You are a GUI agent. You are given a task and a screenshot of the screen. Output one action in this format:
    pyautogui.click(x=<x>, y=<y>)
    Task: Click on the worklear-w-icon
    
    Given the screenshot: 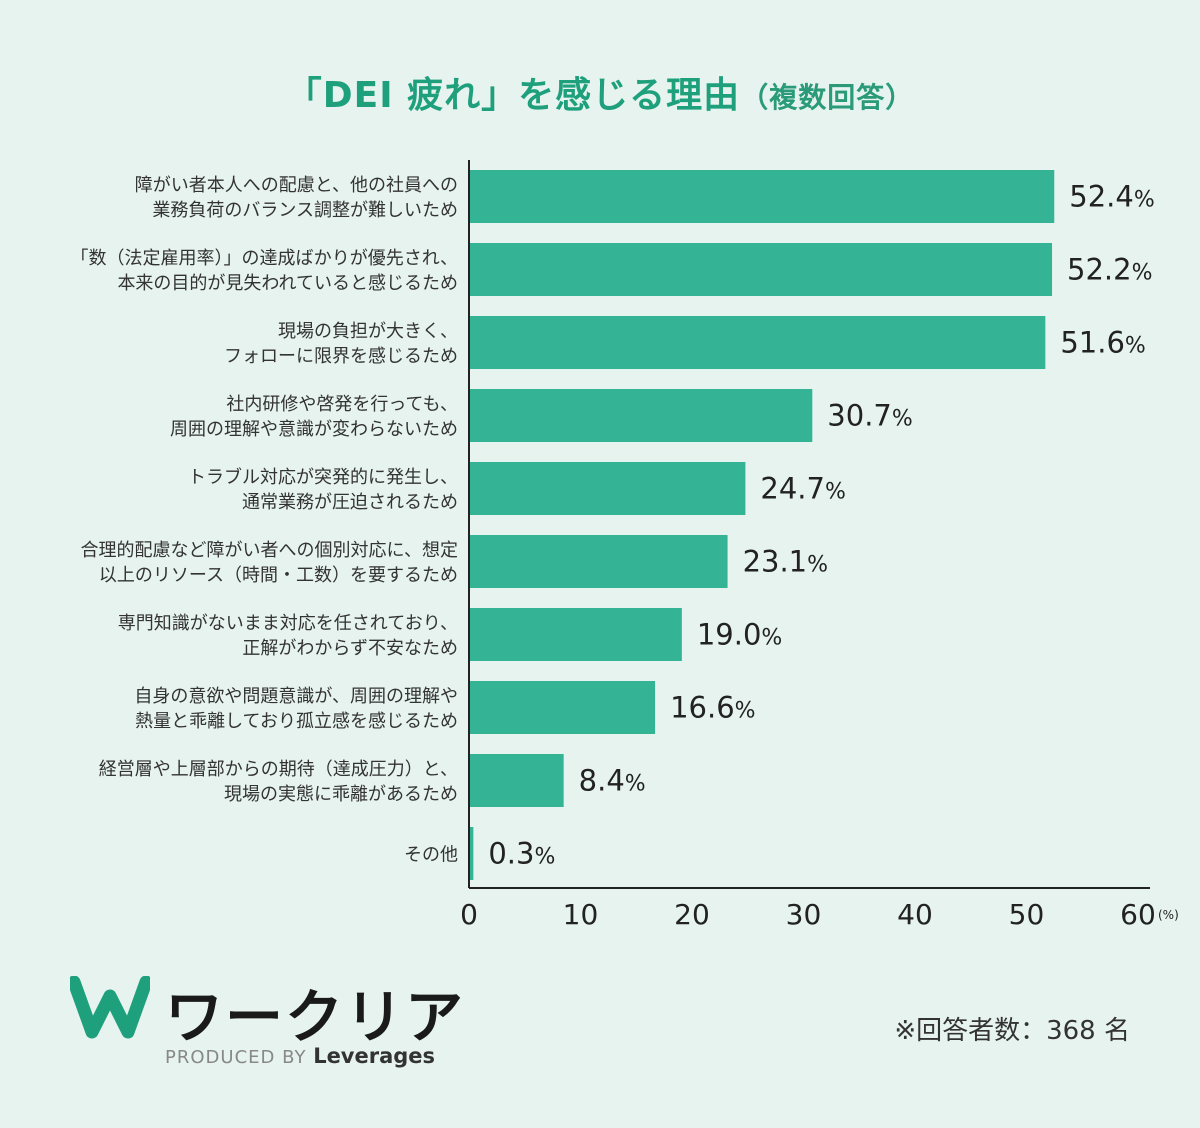 What is the action you would take?
    pyautogui.click(x=110, y=1007)
    